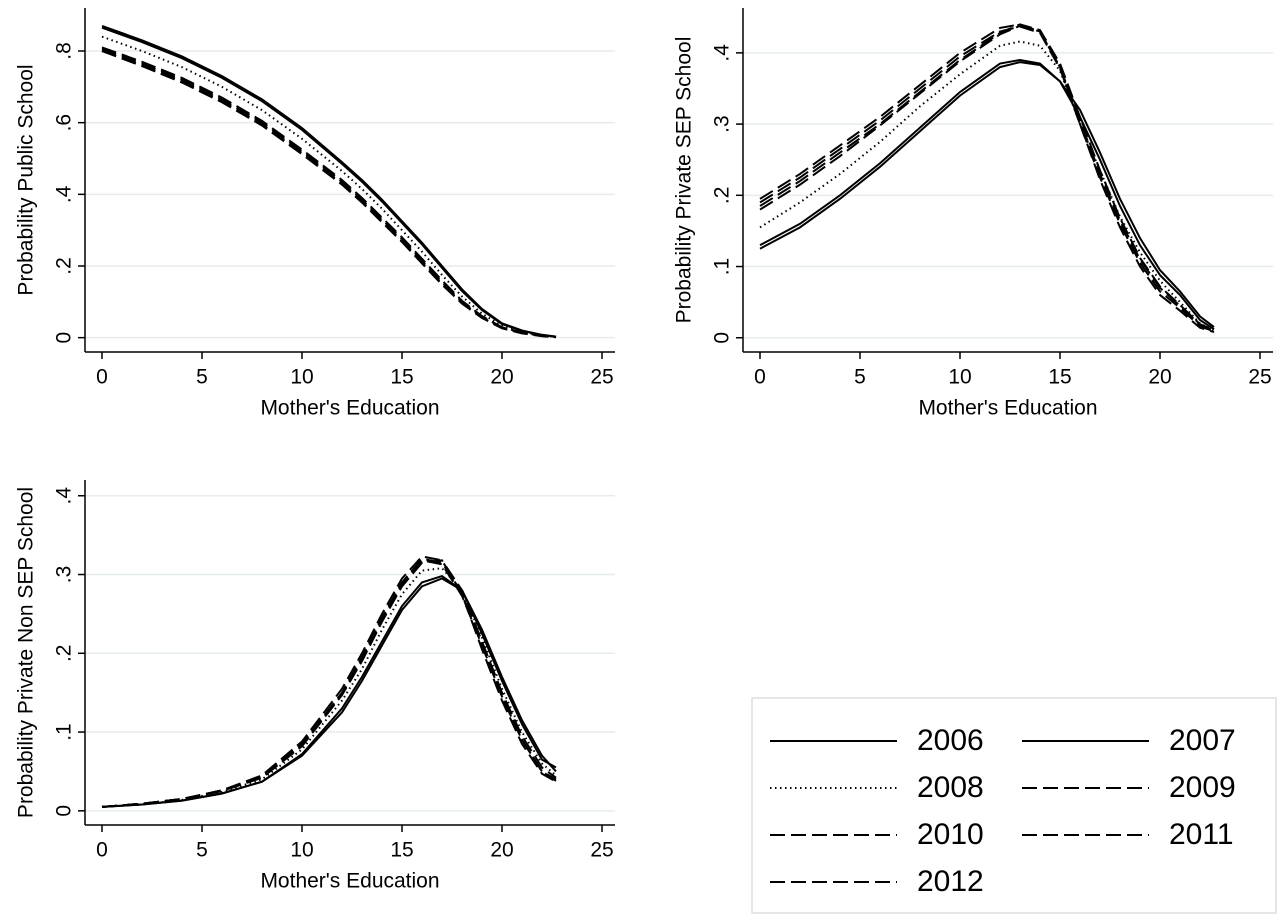  Describe the element at coordinates (950, 881) in the screenshot. I see `legend-label: 2012` at that location.